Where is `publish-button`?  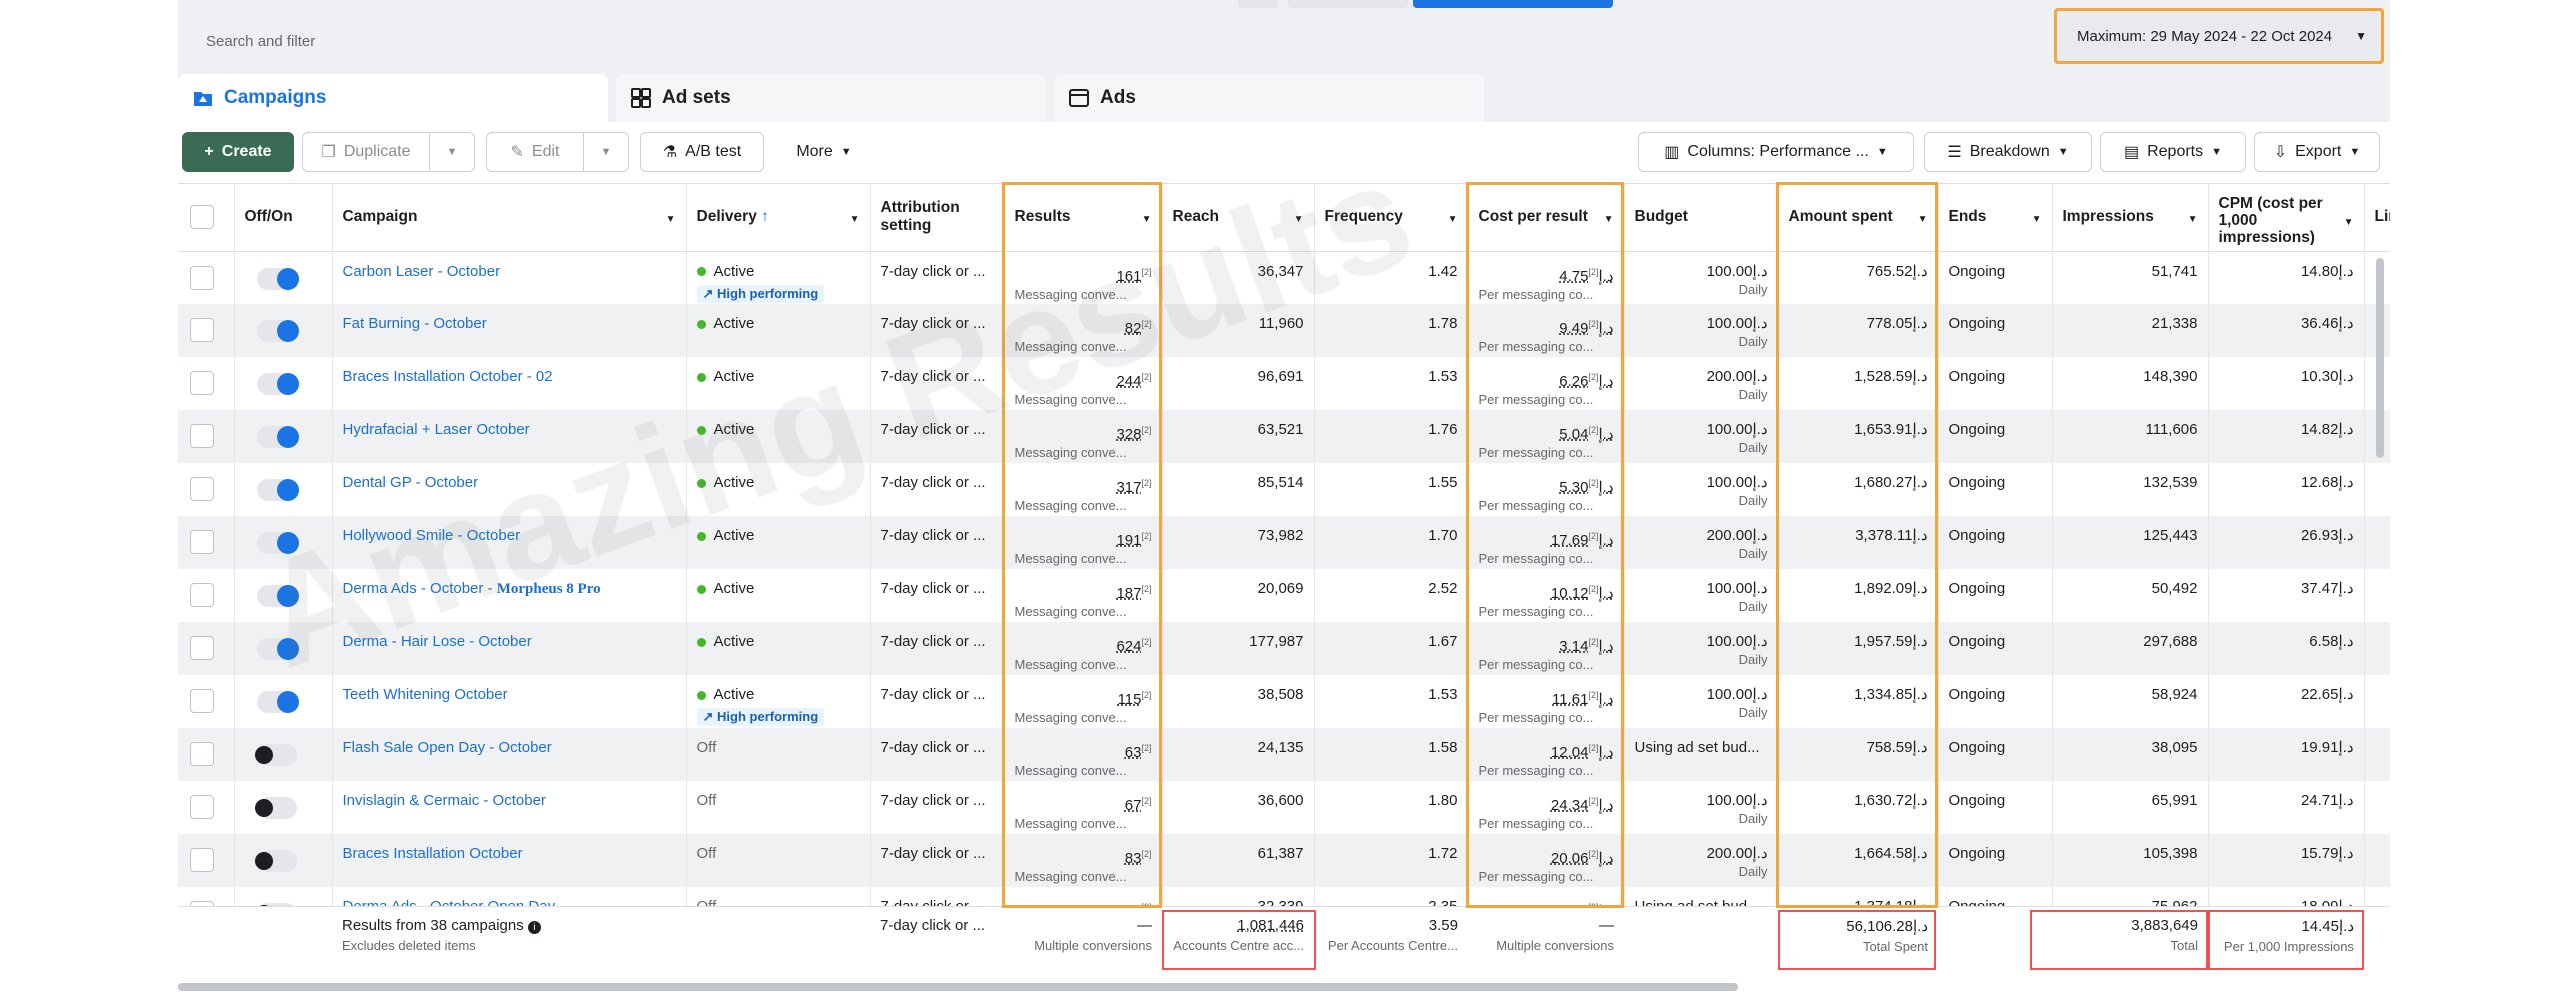 publish-button is located at coordinates (1513, 4).